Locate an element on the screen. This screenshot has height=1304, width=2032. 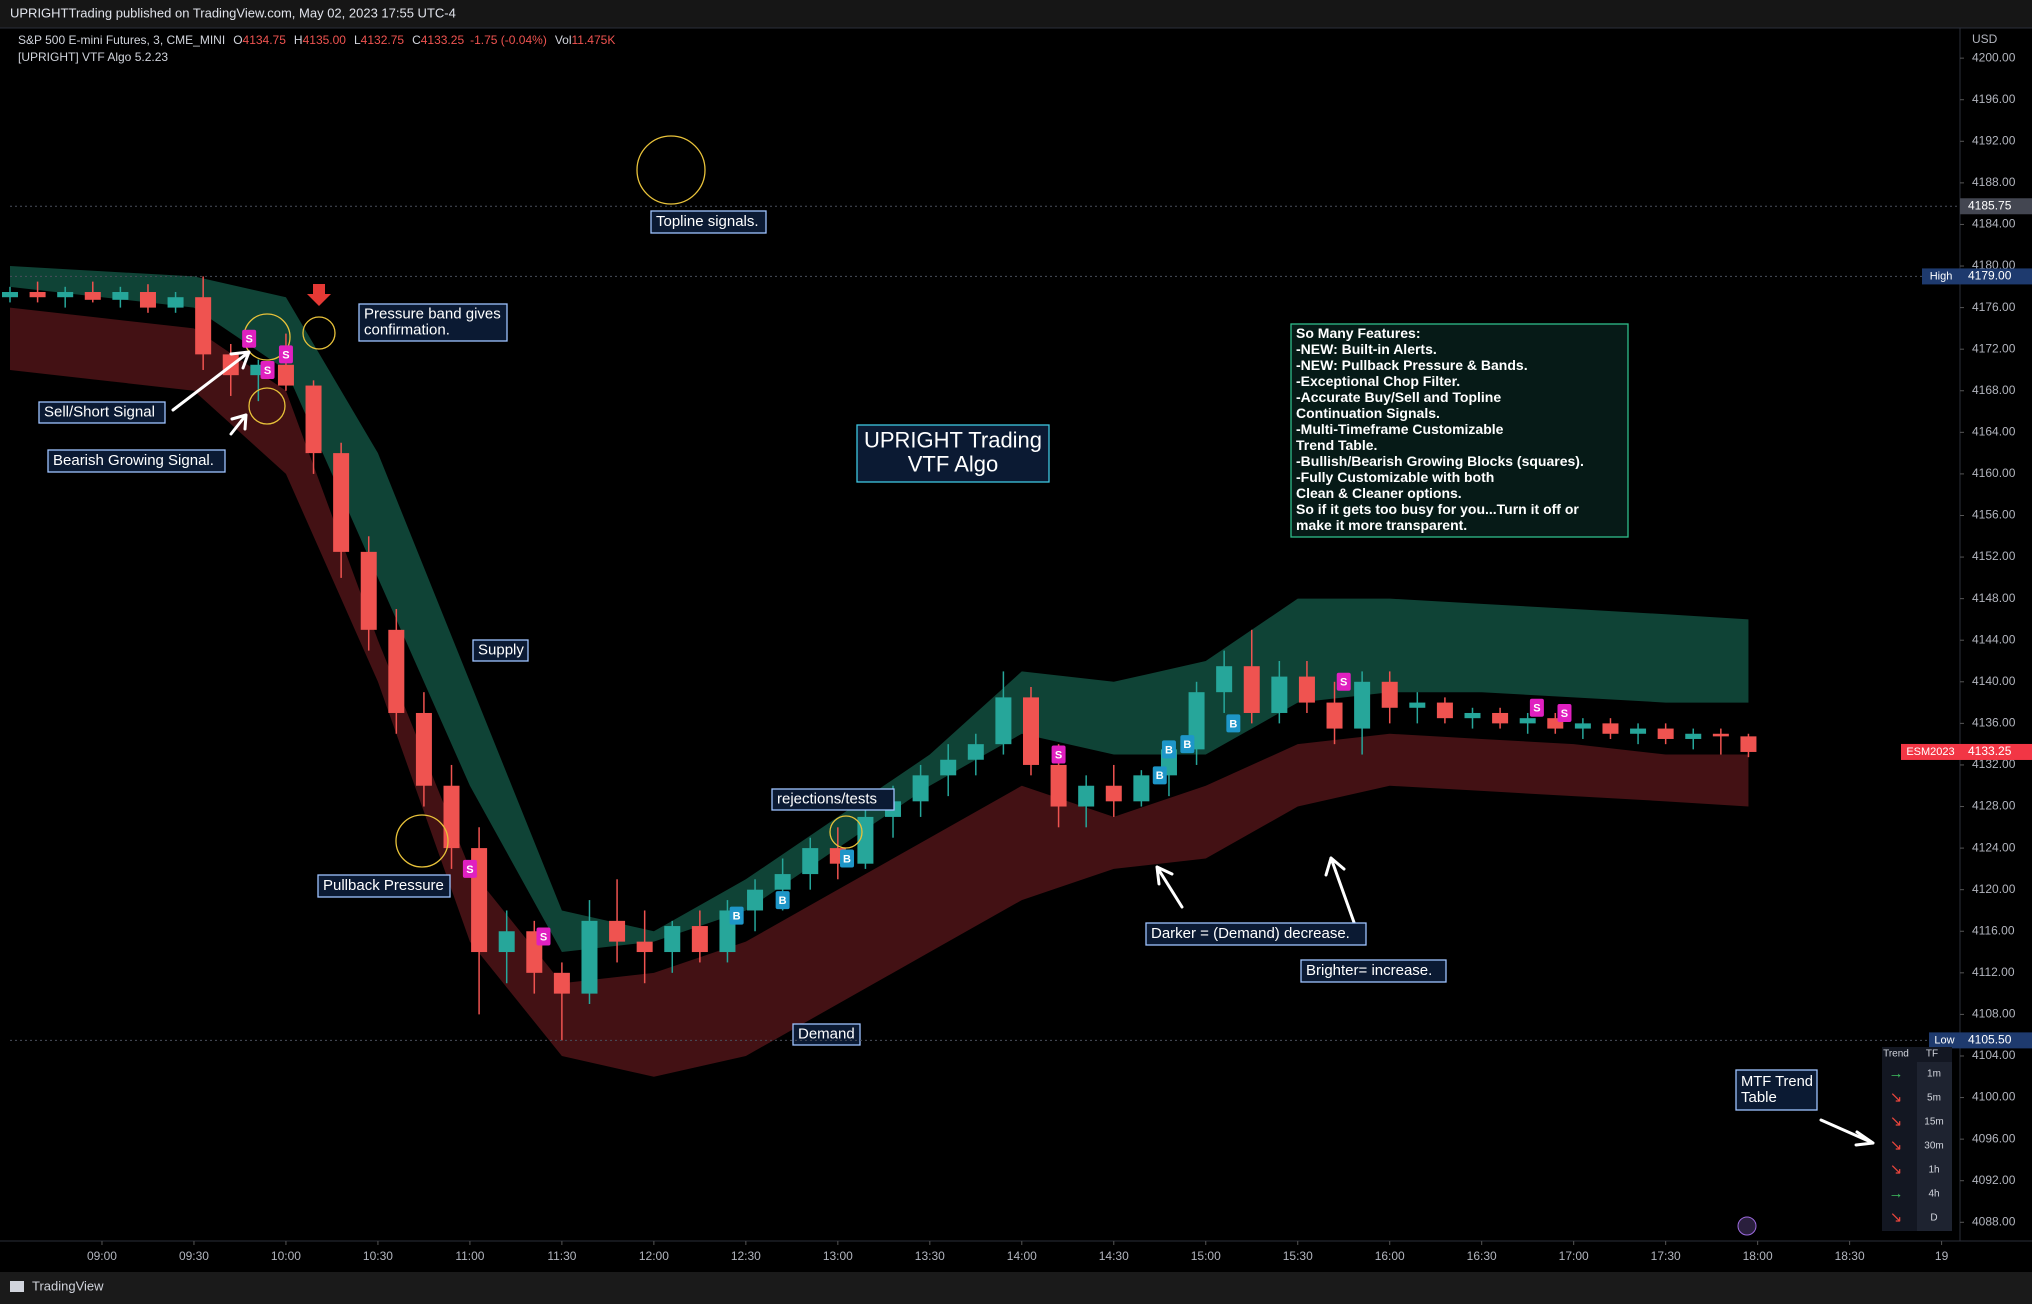
y-tick-label: 4164.00 is located at coordinates (1994, 432).